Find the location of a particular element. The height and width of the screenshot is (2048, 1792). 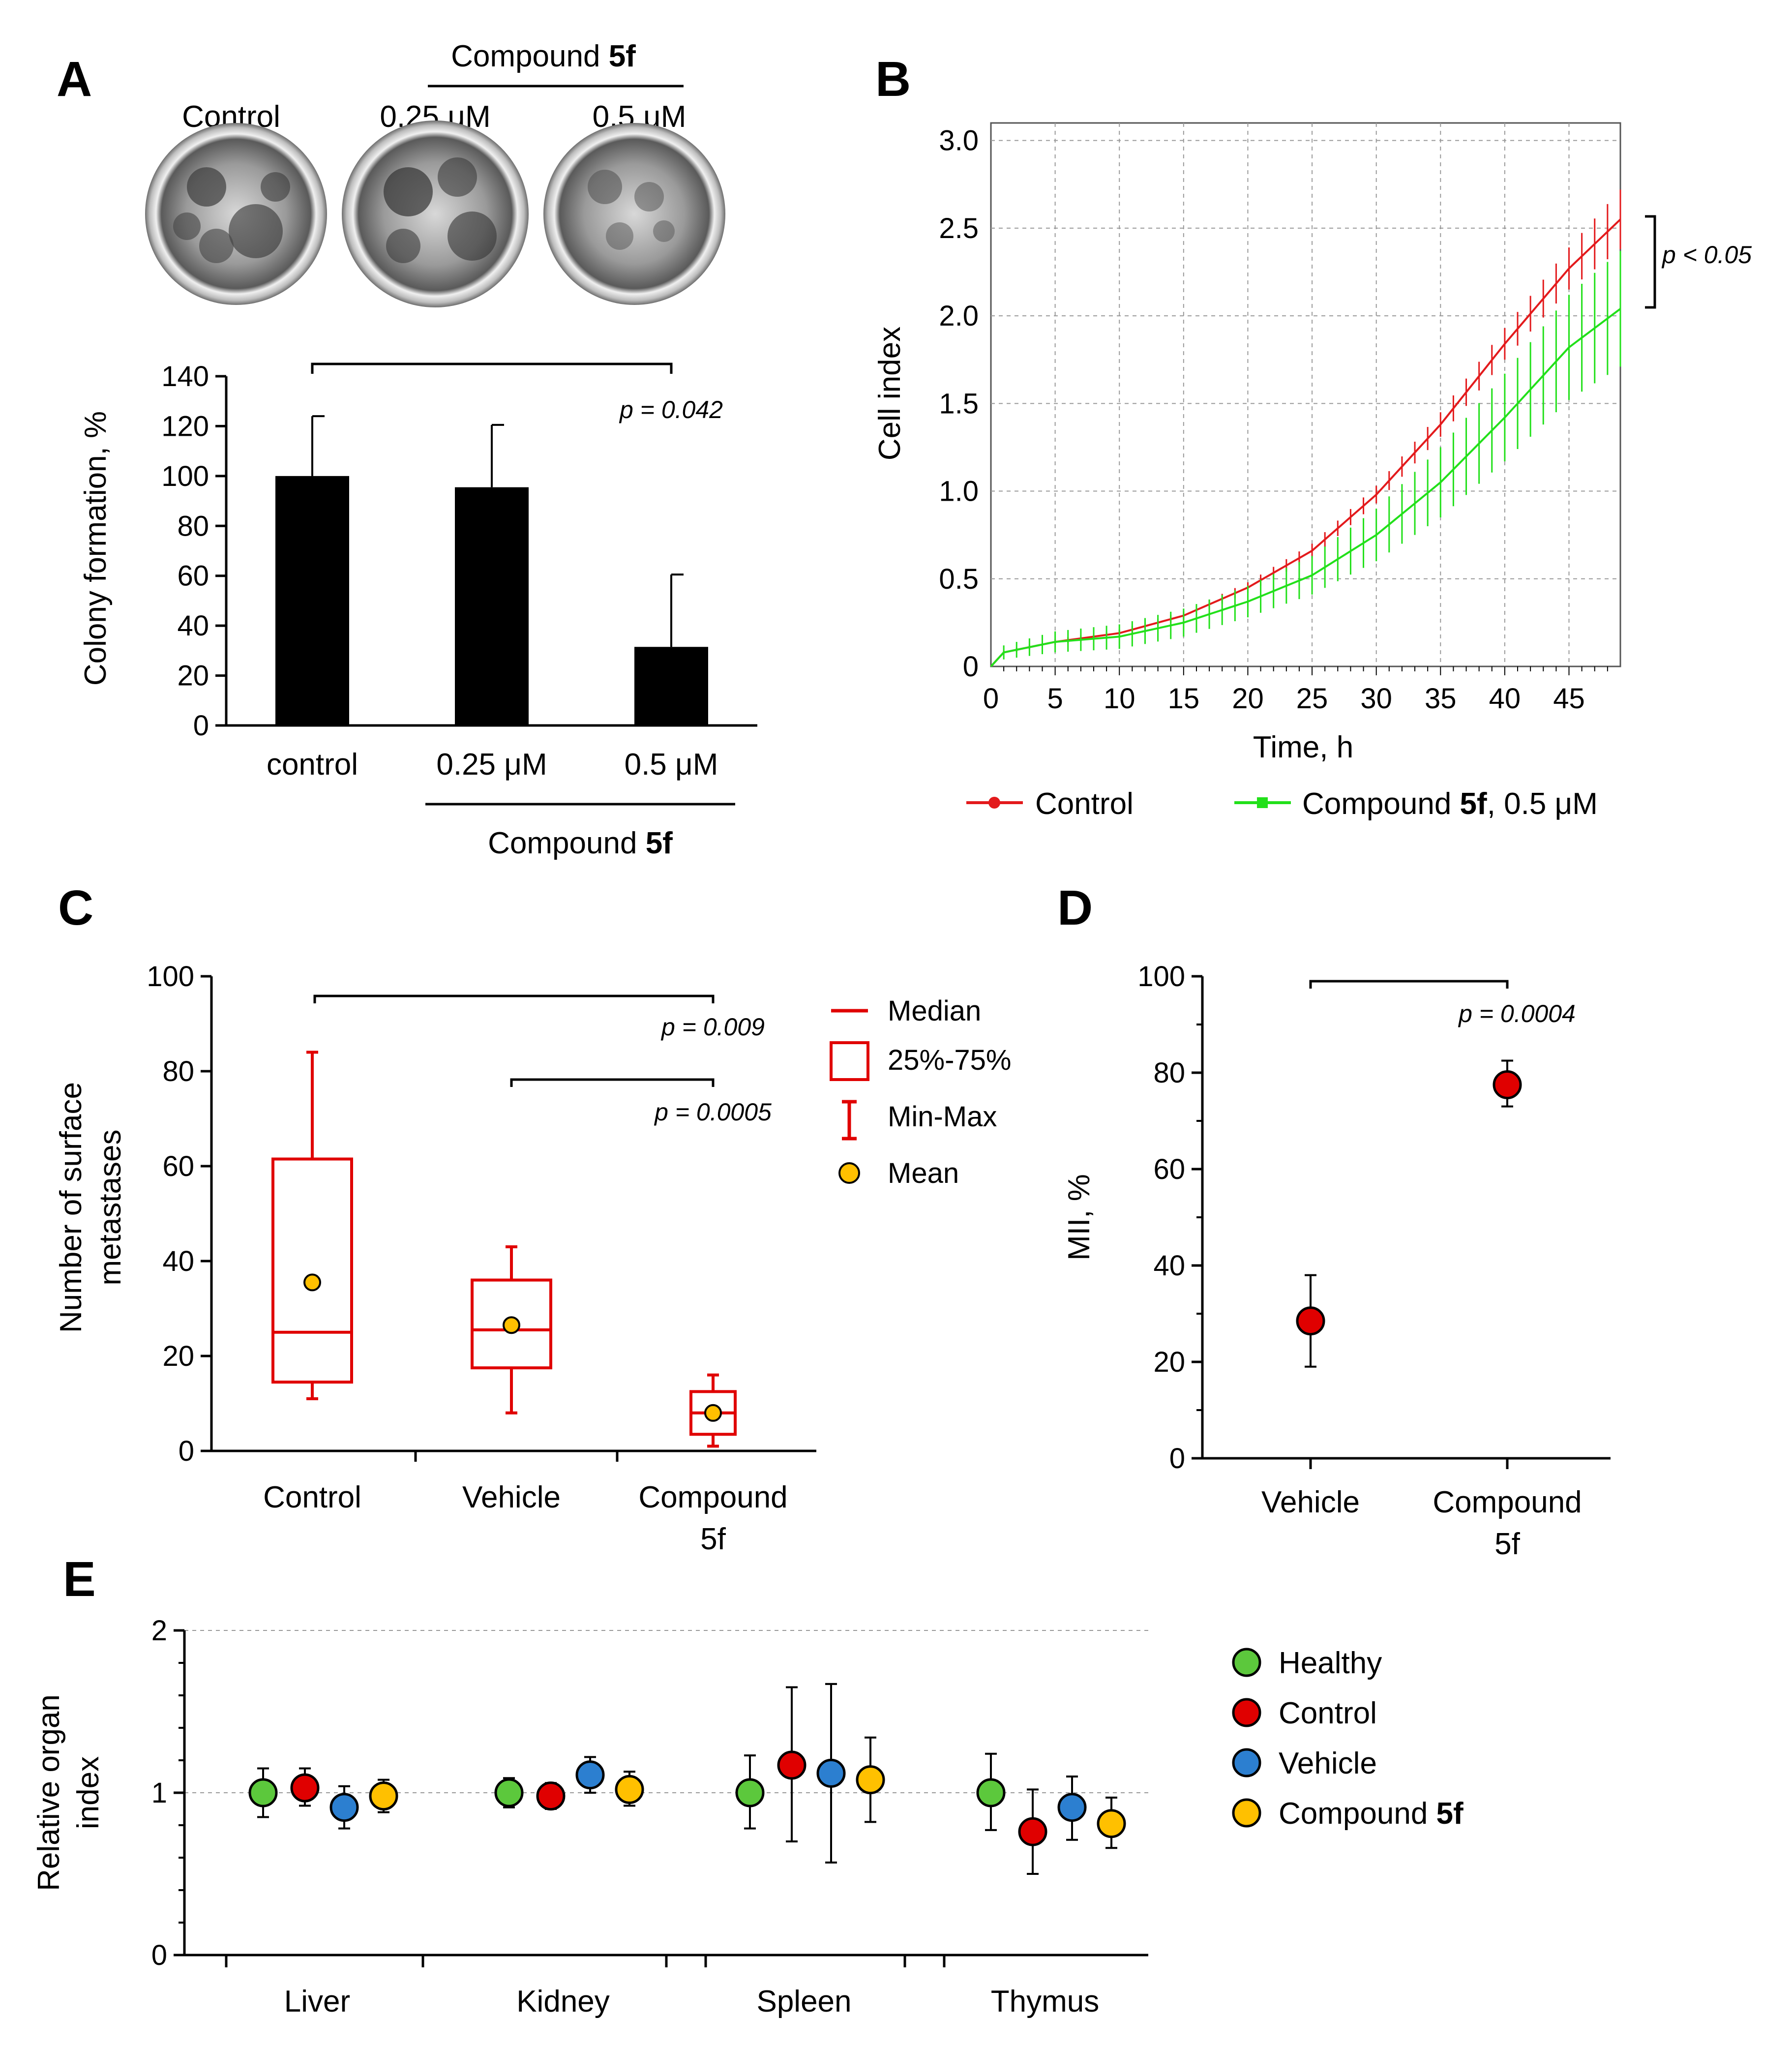

ylabel-c-line2: metastases is located at coordinates (110, 1207).